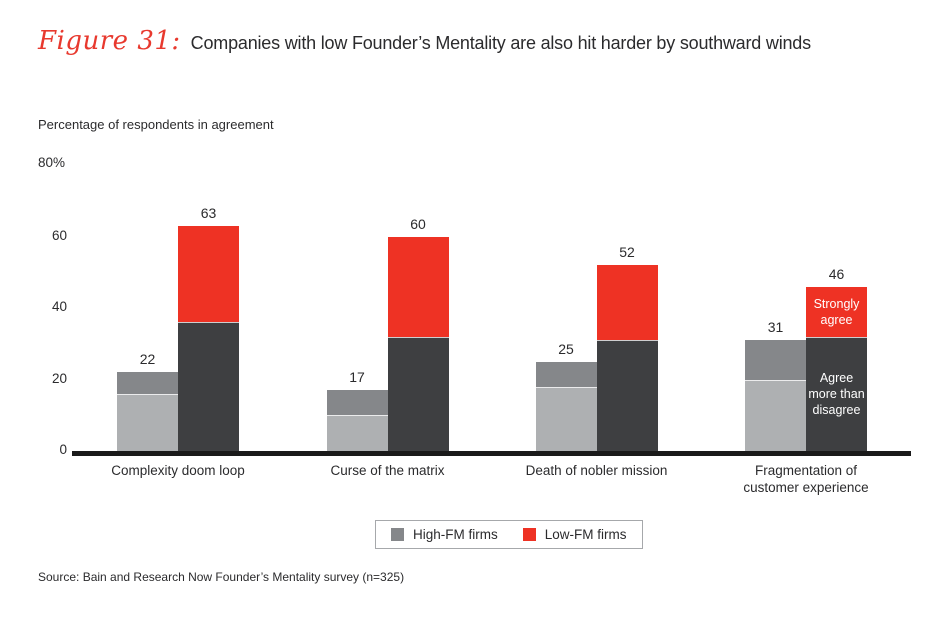 This screenshot has height=618, width=950. Describe the element at coordinates (509, 534) in the screenshot. I see `legend: High-FM firms Low-FM firms` at that location.